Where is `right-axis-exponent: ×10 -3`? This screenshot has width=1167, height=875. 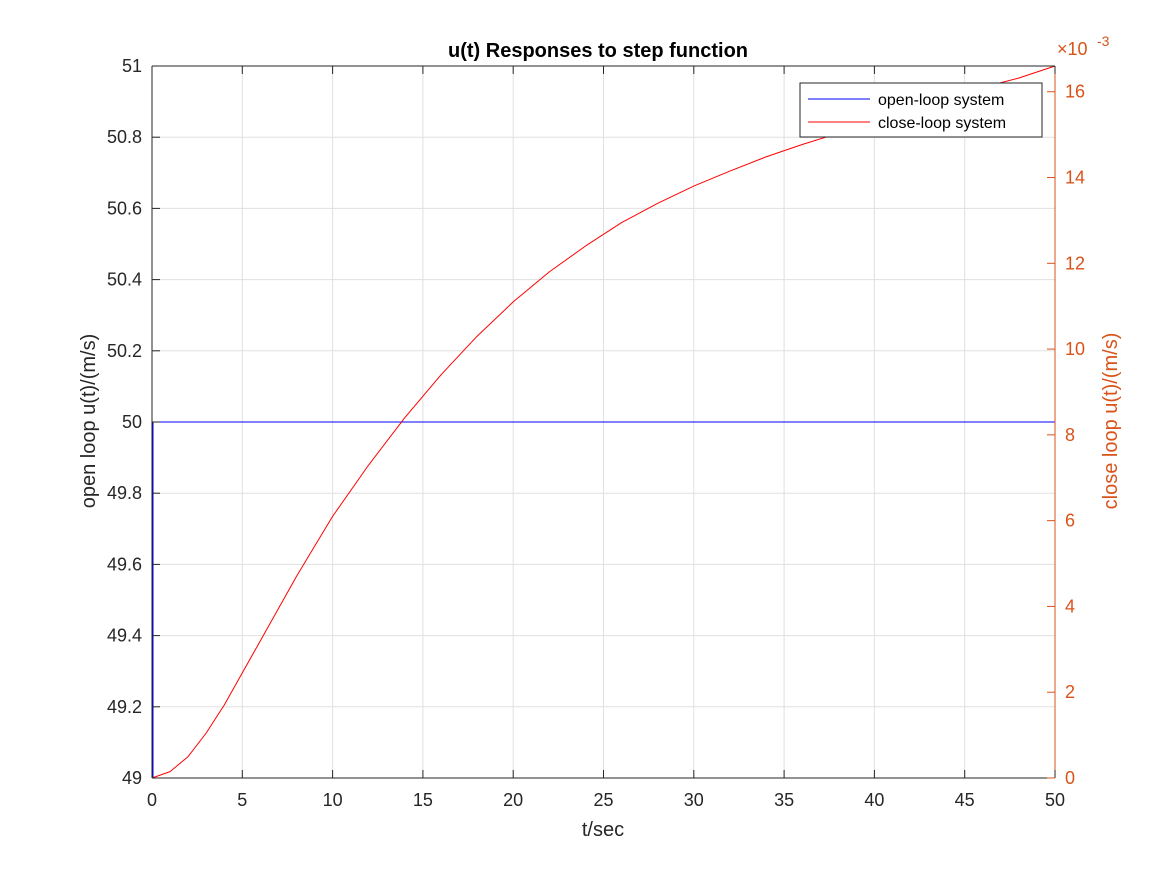 right-axis-exponent: ×10 -3 is located at coordinates (1083, 46).